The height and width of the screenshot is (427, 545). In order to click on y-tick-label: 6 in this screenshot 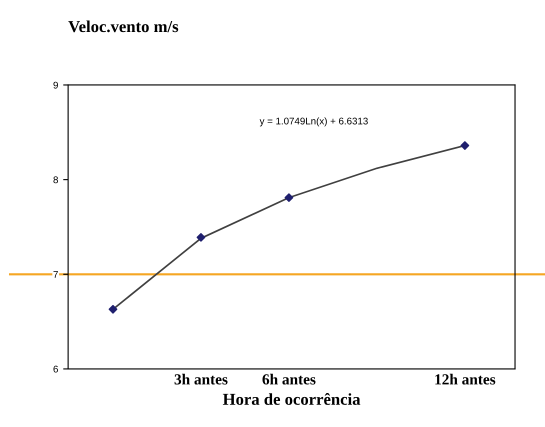, I will do `click(55, 369)`.